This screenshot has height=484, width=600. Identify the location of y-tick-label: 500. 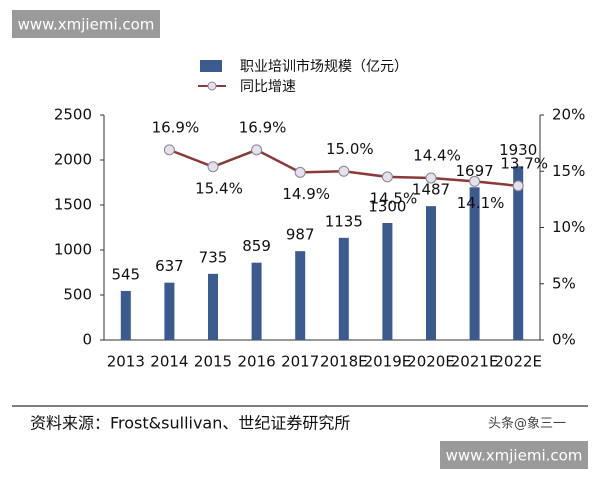
(77, 295).